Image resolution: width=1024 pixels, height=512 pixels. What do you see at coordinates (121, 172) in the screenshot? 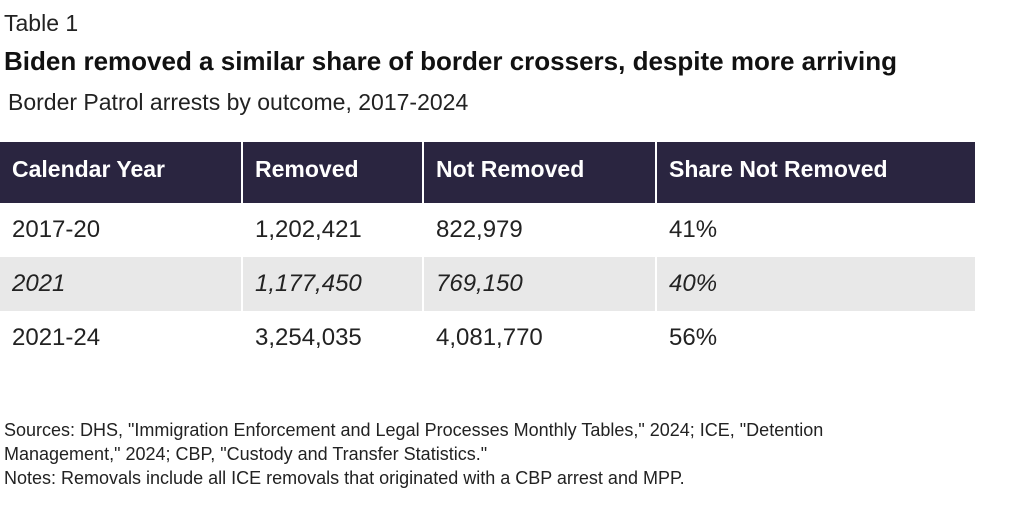
I see `column-header-calendar-year: Calendar Year` at bounding box center [121, 172].